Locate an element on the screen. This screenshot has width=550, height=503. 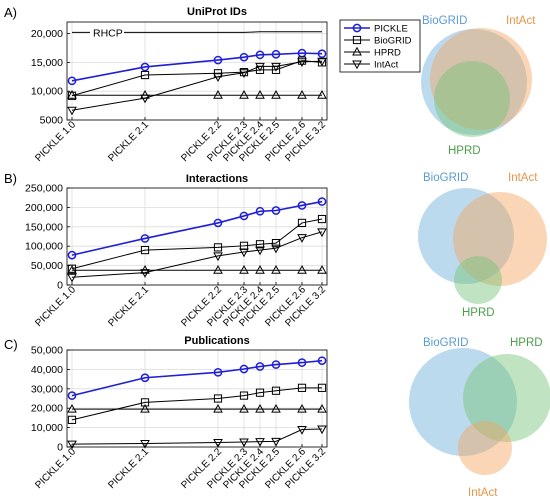
venn-b-label-hprd: HPRD is located at coordinates (478, 313).